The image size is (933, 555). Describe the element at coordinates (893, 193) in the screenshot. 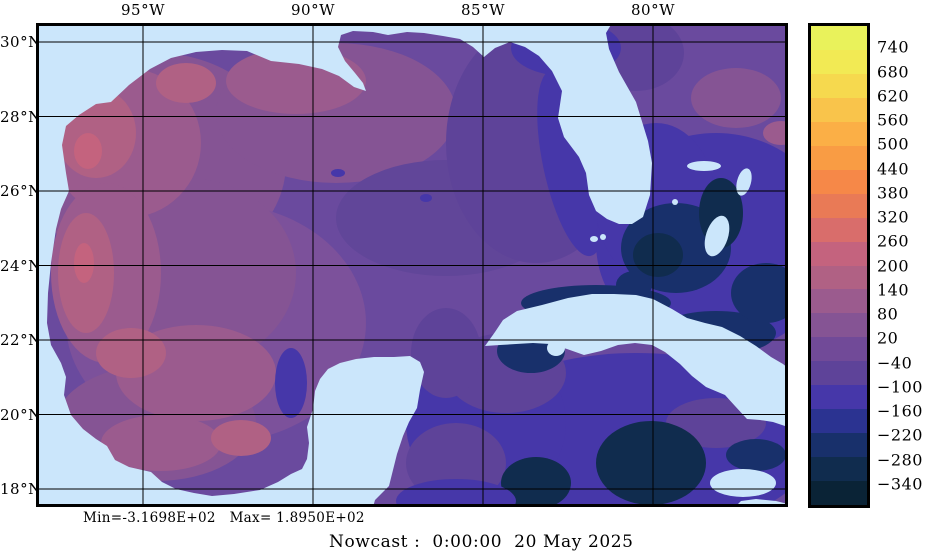

I see `colorbar-tick-label: 380` at that location.